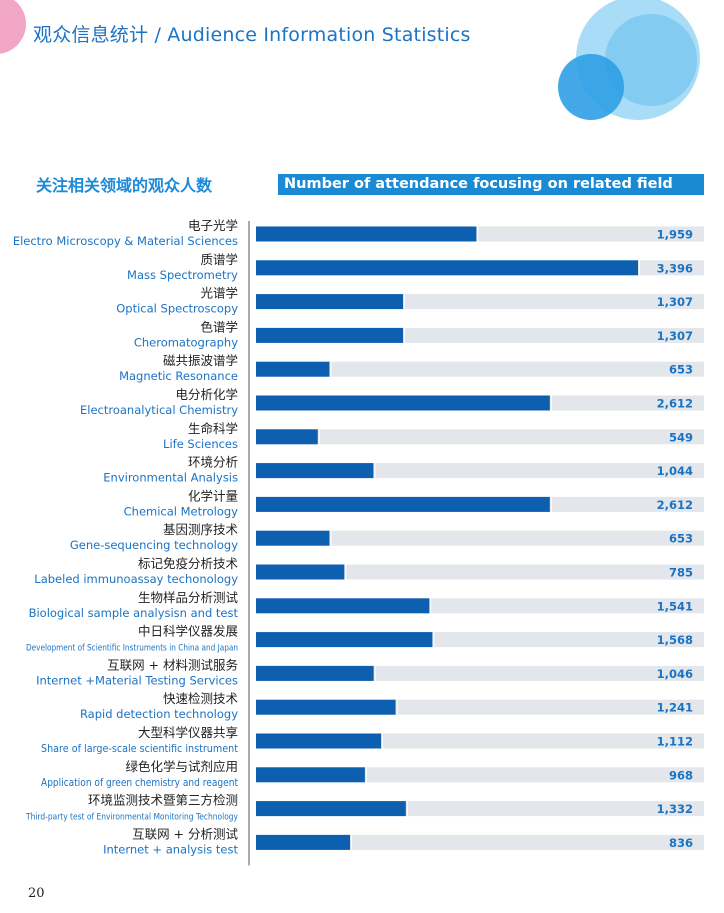 This screenshot has width=724, height=913. I want to click on category-label-en: Electroanalytical Chemistry, so click(159, 410).